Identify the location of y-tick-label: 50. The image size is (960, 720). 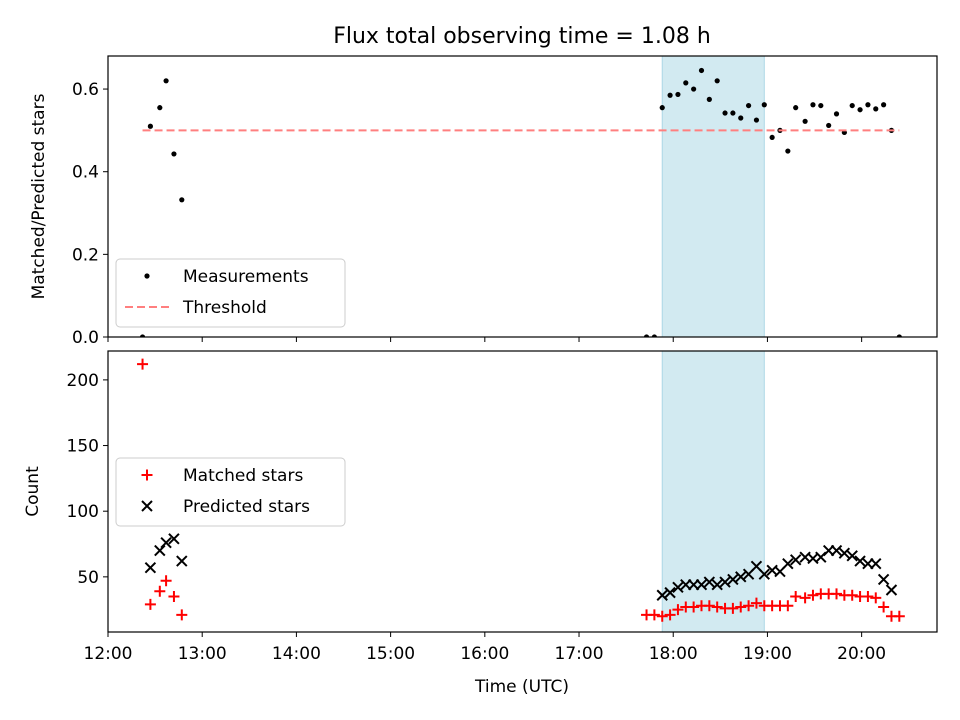
(88, 578).